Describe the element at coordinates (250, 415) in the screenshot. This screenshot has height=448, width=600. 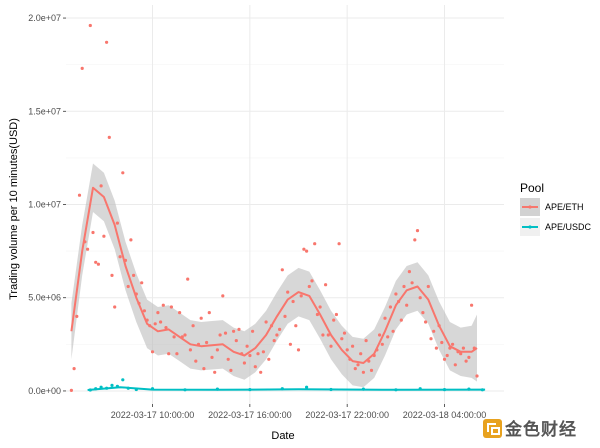
I see `x-tick-label: 2022-03-17 16:00:00` at that location.